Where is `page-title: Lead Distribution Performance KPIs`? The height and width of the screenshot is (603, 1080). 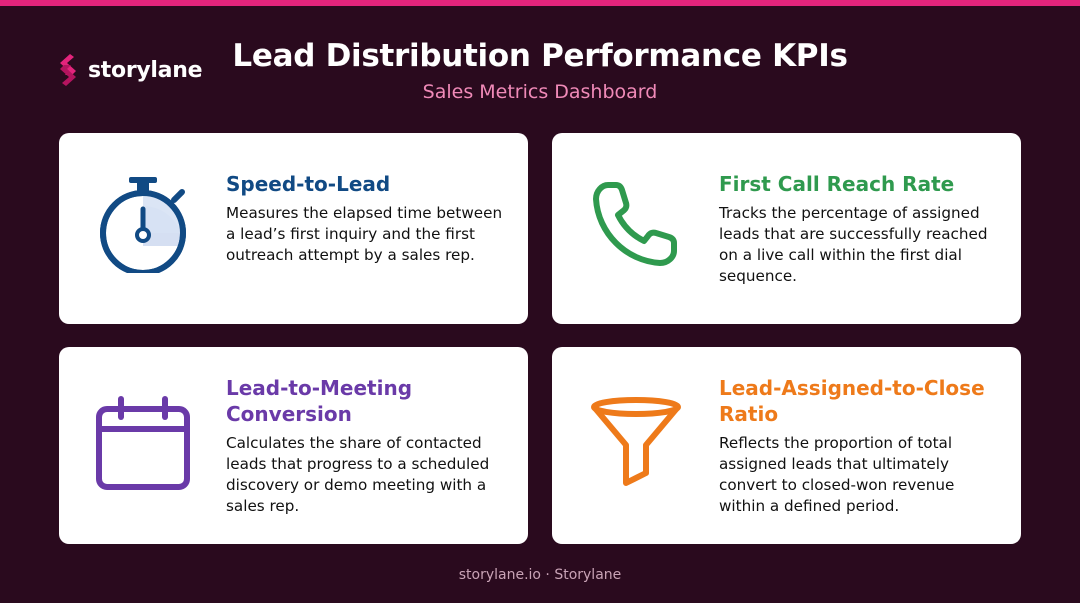
page-title: Lead Distribution Performance KPIs is located at coordinates (540, 56).